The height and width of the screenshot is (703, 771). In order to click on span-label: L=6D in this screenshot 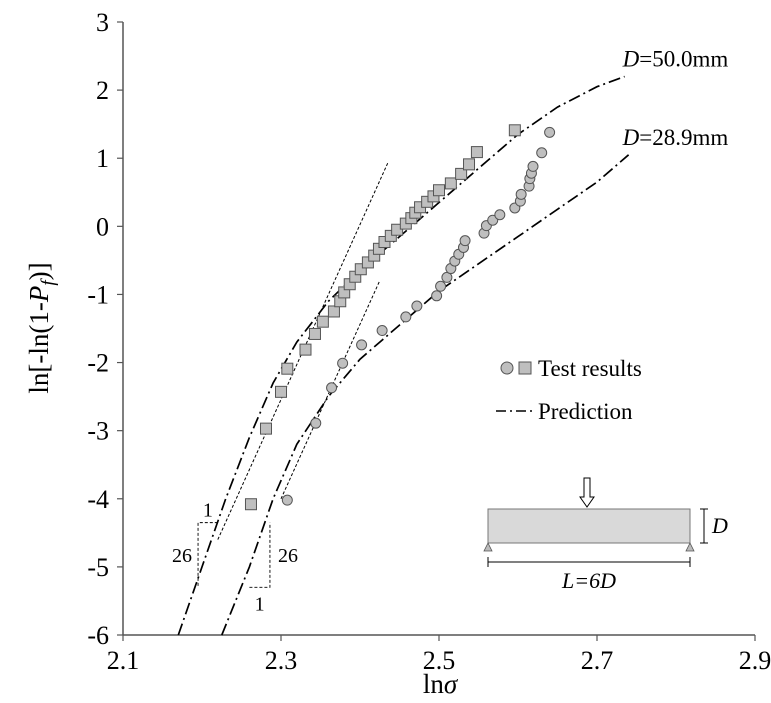, I will do `click(588, 580)`.